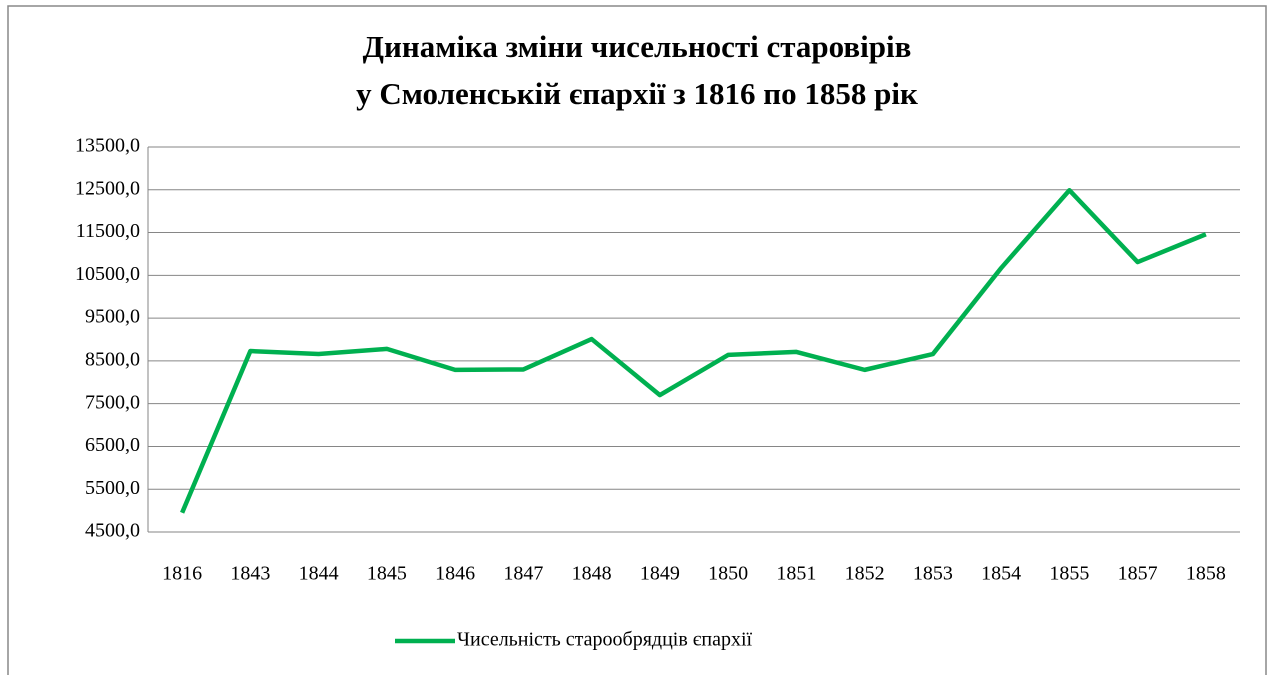 This screenshot has width=1274, height=675. What do you see at coordinates (865, 574) in the screenshot?
I see `x-tick-label: 1852` at bounding box center [865, 574].